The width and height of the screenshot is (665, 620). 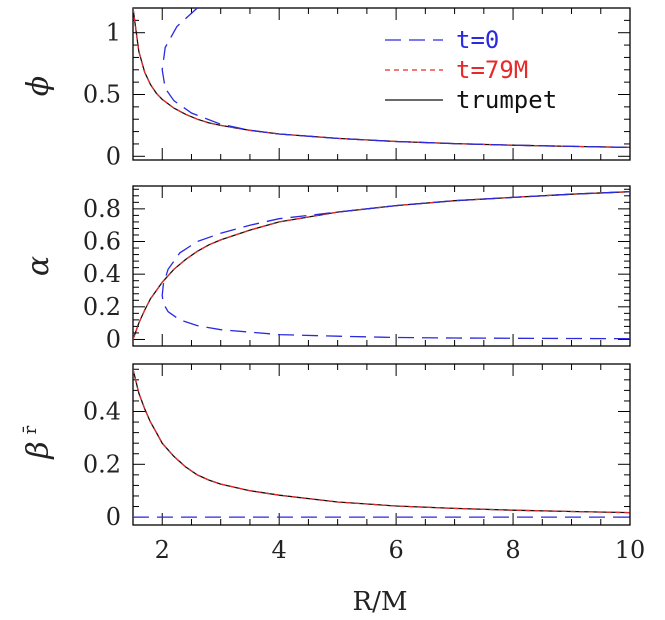 What do you see at coordinates (102, 209) in the screenshot?
I see `y-tick-label: 0.8` at bounding box center [102, 209].